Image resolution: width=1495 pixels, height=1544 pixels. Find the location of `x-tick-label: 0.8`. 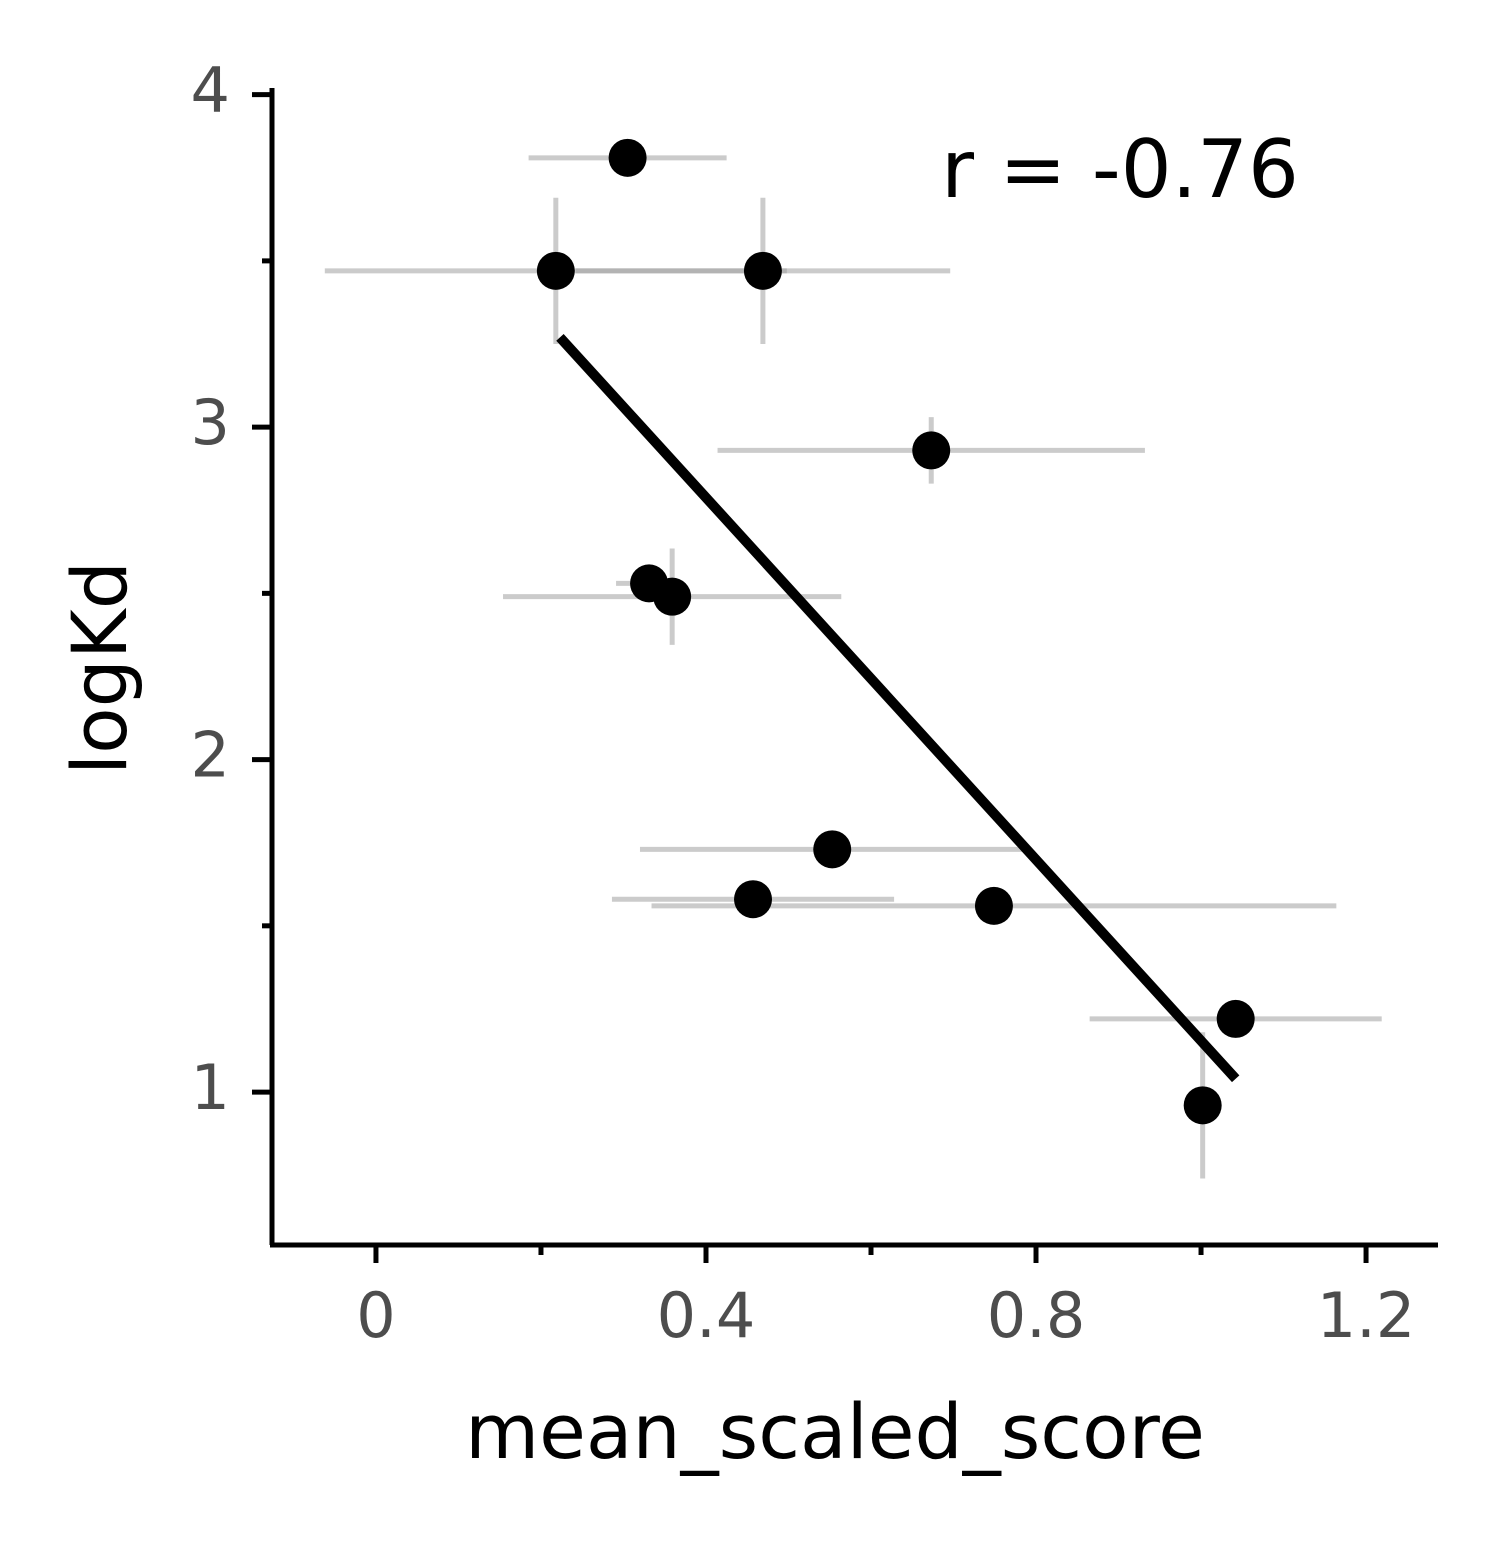

x-tick-label: 0.8 is located at coordinates (1036, 1315).